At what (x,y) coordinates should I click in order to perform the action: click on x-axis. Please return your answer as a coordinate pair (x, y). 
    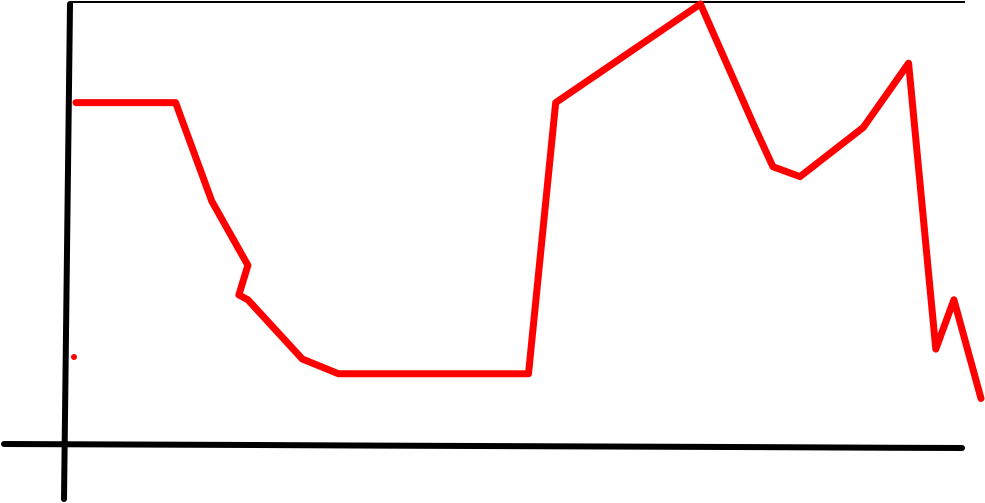
    Looking at the image, I should click on (483, 446).